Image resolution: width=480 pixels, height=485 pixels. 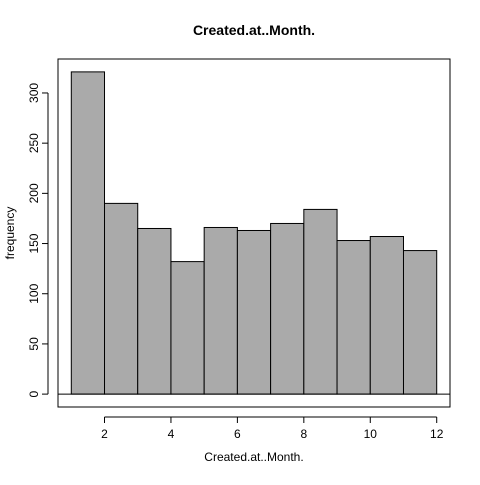 What do you see at coordinates (237, 434) in the screenshot?
I see `x-tick-label: 6` at bounding box center [237, 434].